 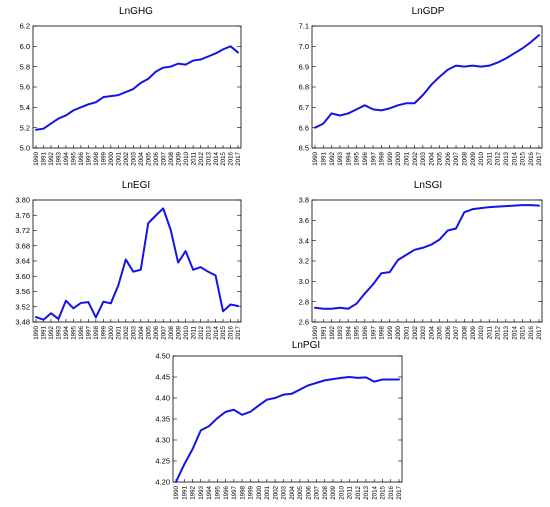 I want to click on y-tick-label: 4.30, so click(x=162, y=440).